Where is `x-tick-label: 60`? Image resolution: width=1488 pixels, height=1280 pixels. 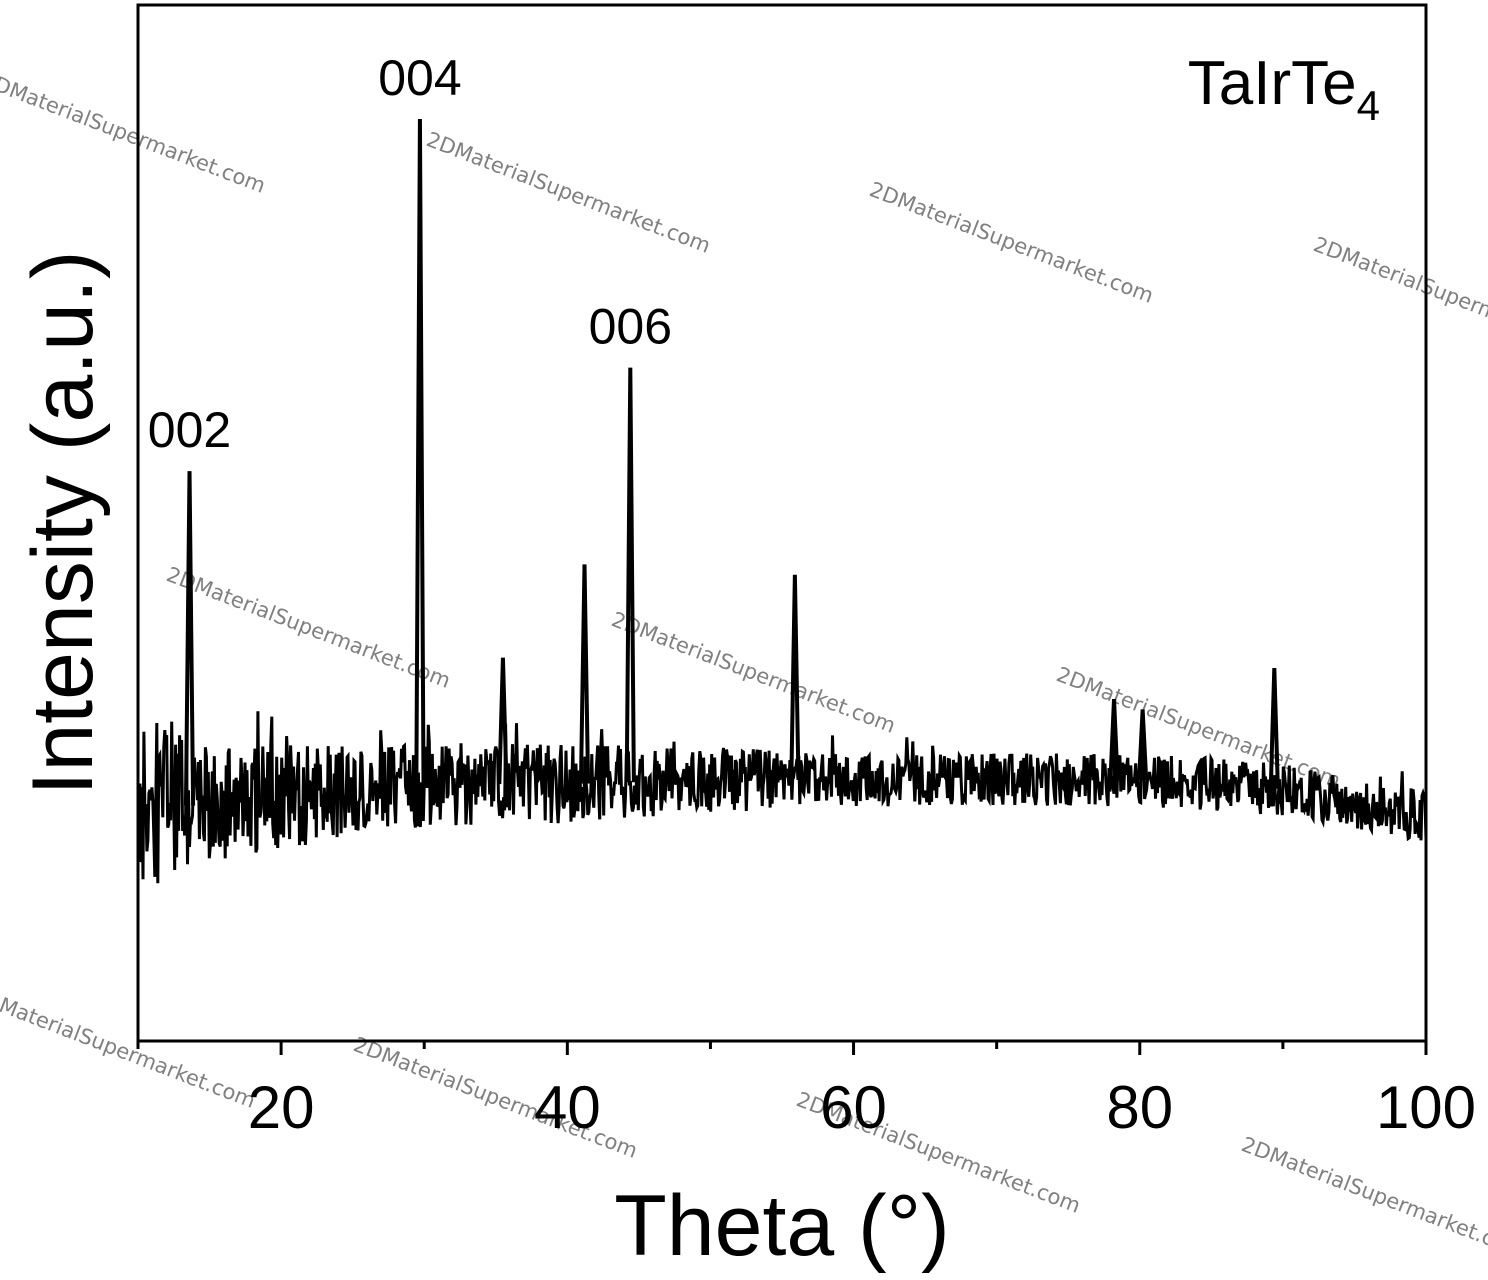 x-tick-label: 60 is located at coordinates (853, 1107).